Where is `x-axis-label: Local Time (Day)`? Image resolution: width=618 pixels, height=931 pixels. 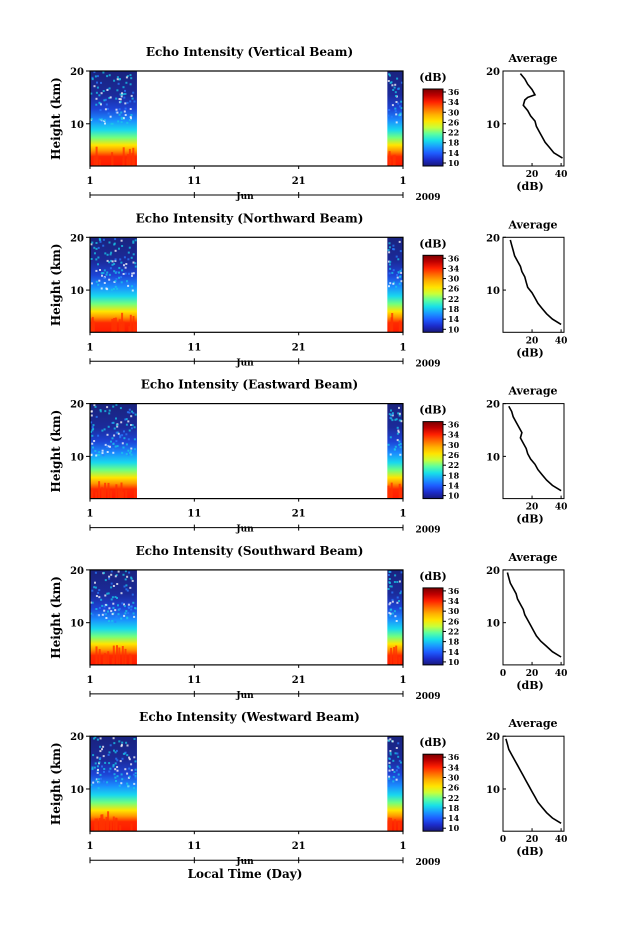 x-axis-label: Local Time (Day) is located at coordinates (245, 874).